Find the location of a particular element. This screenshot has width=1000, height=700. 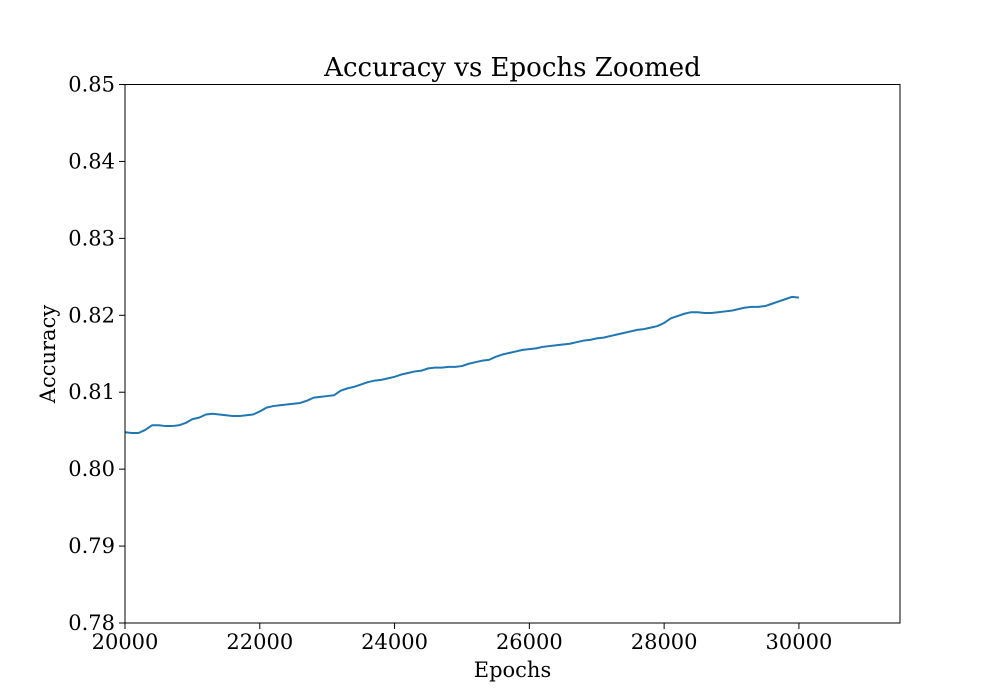

x-tick-label: 20000 is located at coordinates (125, 642).